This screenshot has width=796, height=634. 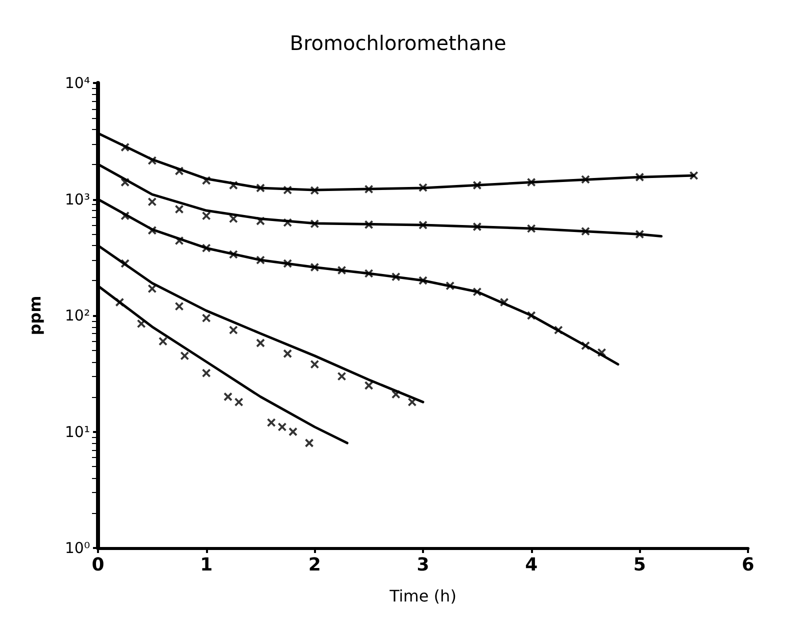 What do you see at coordinates (77, 199) in the screenshot?
I see `y-tick-label: 10³` at bounding box center [77, 199].